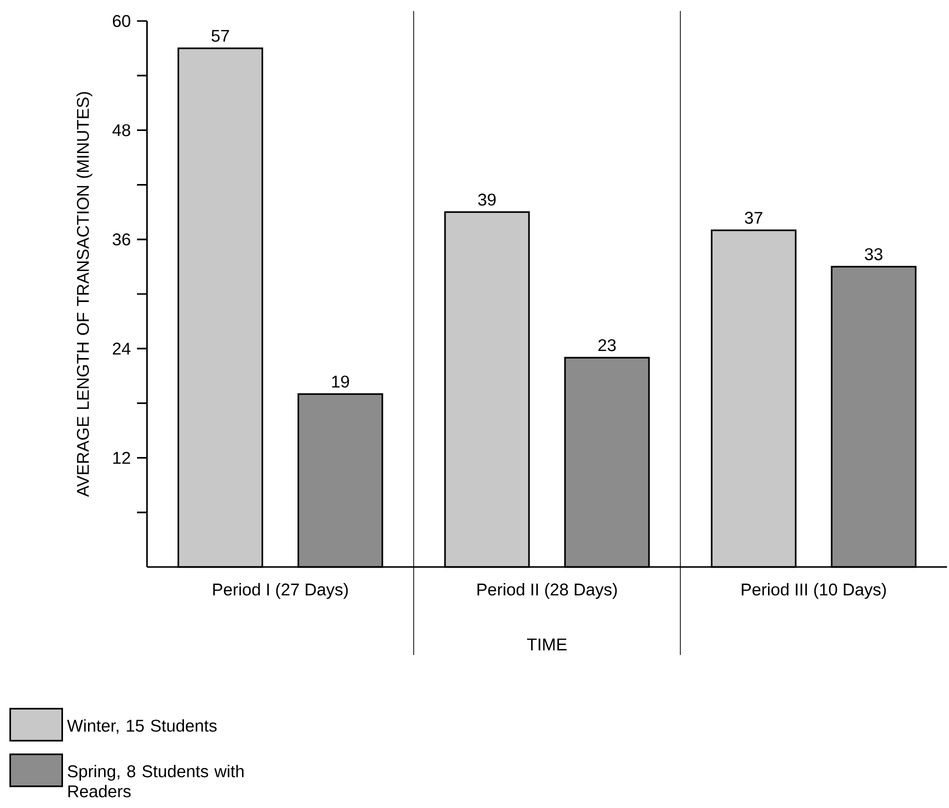 This screenshot has height=808, width=949. Describe the element at coordinates (156, 781) in the screenshot. I see `legend-label: Spring, 8 Students with Readers` at that location.